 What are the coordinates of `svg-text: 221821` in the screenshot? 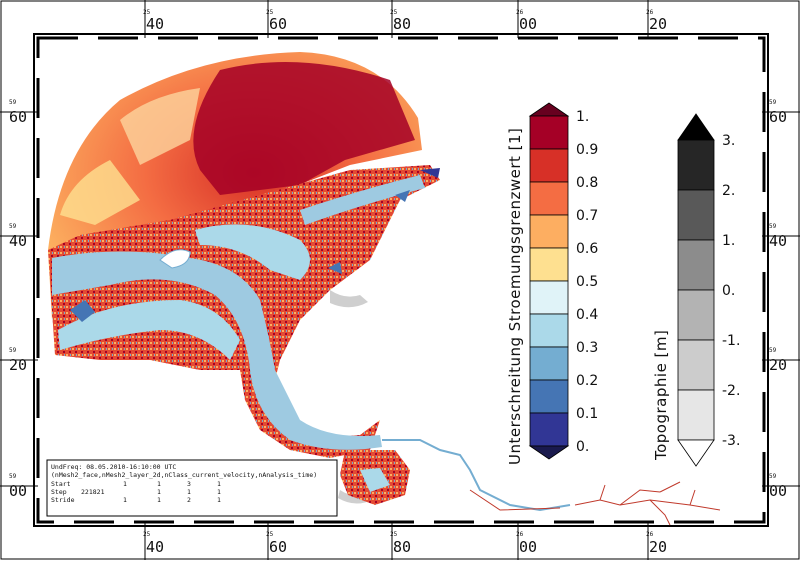 It's located at (93, 492).